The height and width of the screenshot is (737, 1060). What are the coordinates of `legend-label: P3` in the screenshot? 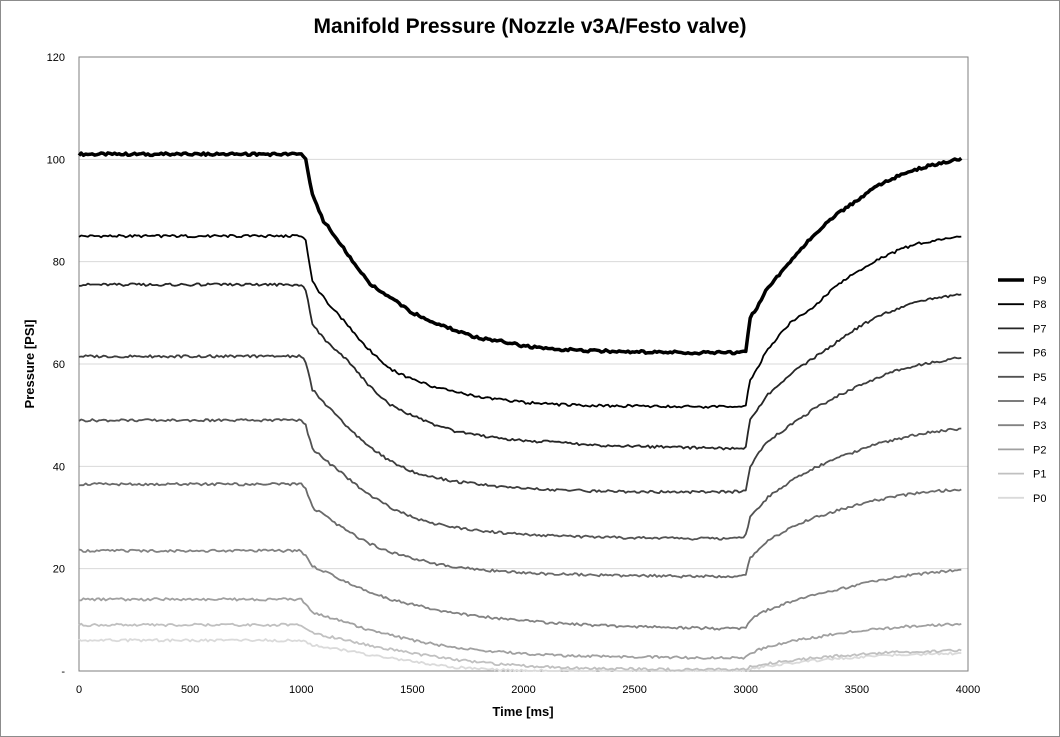 It's located at (1039, 426).